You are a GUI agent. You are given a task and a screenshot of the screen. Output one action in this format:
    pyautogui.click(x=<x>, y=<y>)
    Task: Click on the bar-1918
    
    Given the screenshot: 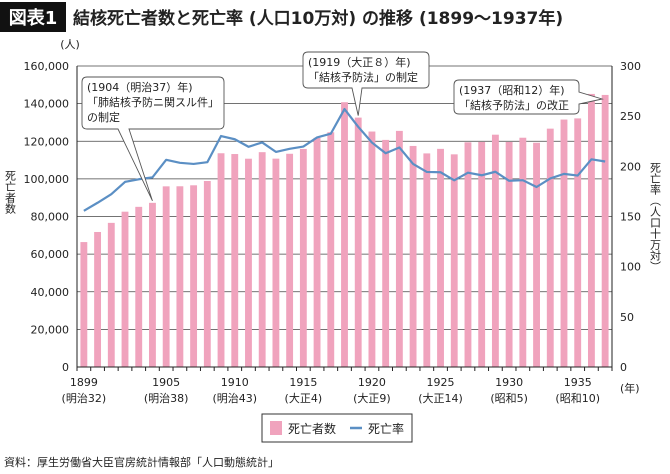 What is the action you would take?
    pyautogui.click(x=344, y=235)
    